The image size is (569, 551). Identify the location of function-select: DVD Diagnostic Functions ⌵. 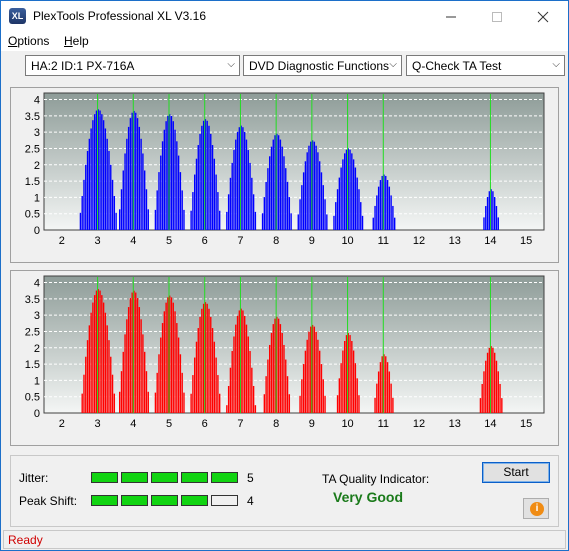
(322, 65).